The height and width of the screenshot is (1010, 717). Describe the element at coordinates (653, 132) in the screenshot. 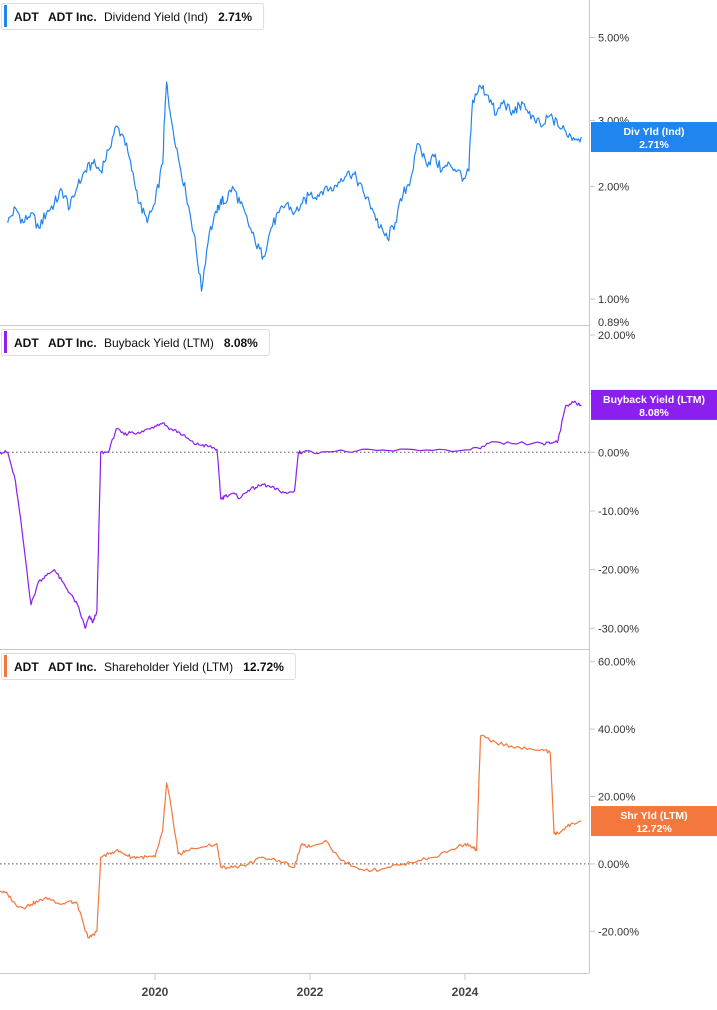

I see `value-badge-label: Div Yld (Ind)` at that location.